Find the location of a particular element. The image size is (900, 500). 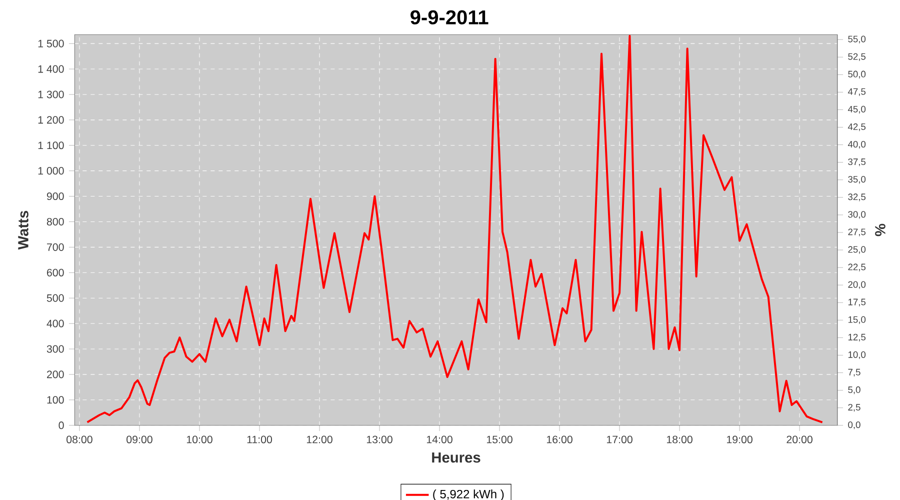

x-tick-label: 19:00 is located at coordinates (739, 440).